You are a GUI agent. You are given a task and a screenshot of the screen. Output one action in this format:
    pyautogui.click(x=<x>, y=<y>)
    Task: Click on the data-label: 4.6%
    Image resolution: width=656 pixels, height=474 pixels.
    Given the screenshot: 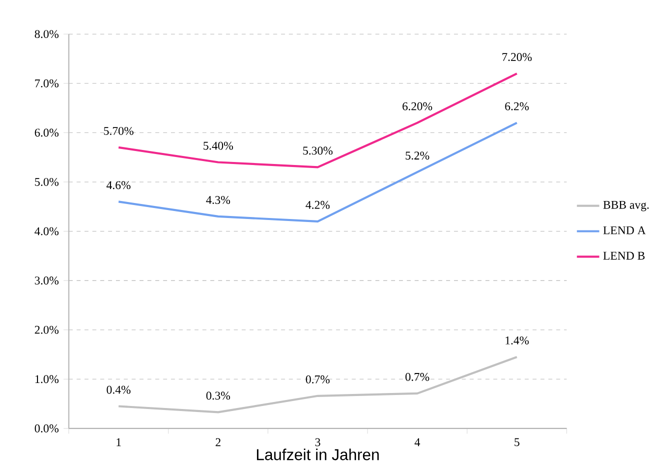 What is the action you would take?
    pyautogui.click(x=118, y=185)
    